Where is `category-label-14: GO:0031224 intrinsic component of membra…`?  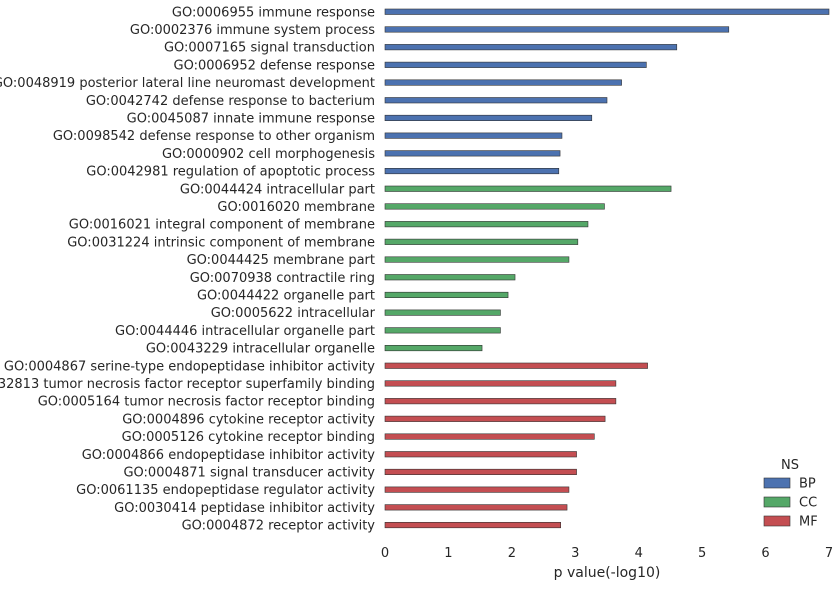 category-label-14: GO:0031224 intrinsic component of membra… is located at coordinates (221, 242).